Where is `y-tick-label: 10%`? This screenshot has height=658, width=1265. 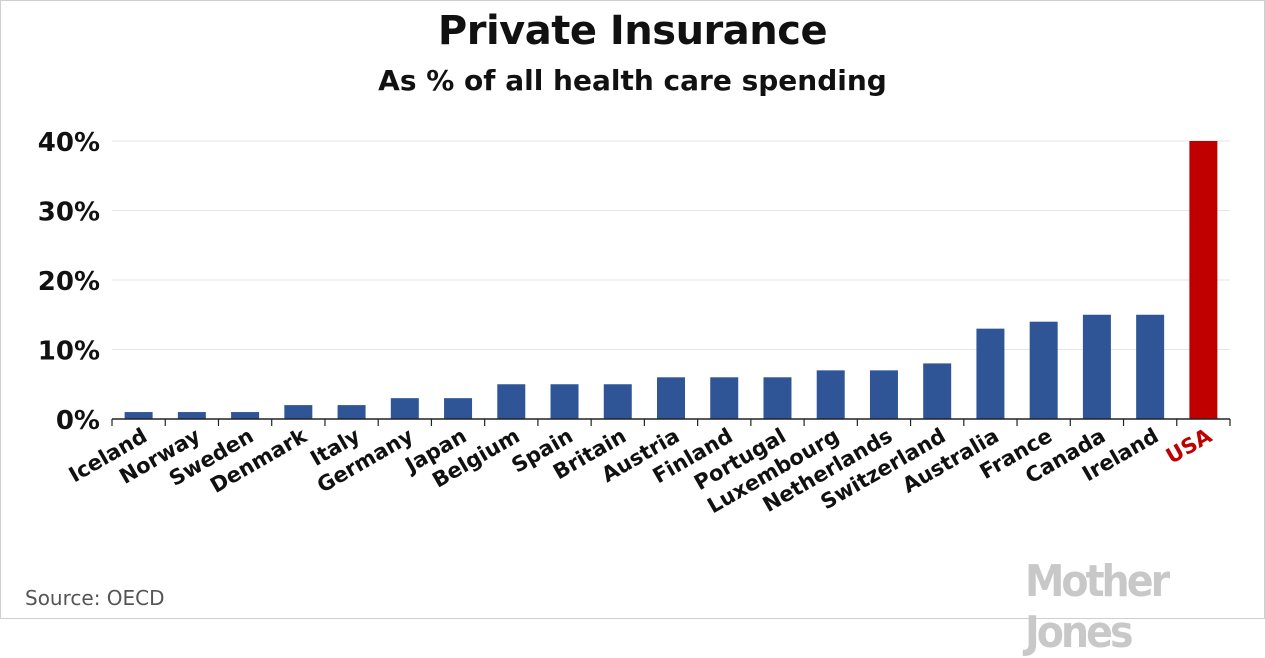
y-tick-label: 10% is located at coordinates (69, 352).